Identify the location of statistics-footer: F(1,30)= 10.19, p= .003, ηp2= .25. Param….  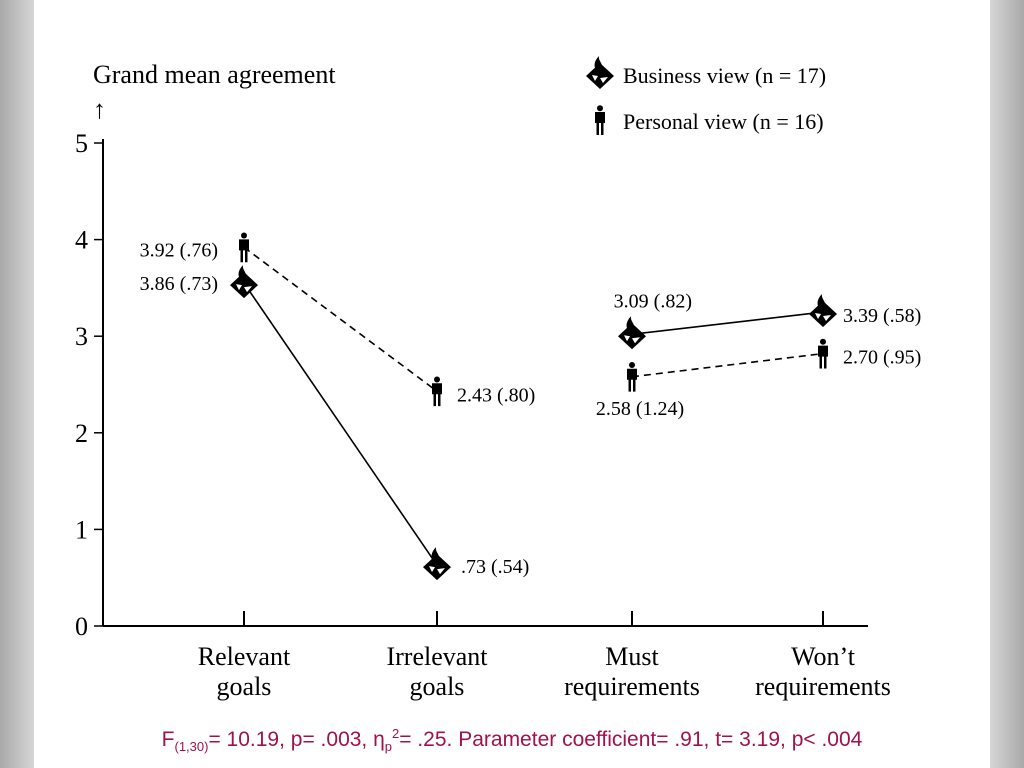
(512, 740).